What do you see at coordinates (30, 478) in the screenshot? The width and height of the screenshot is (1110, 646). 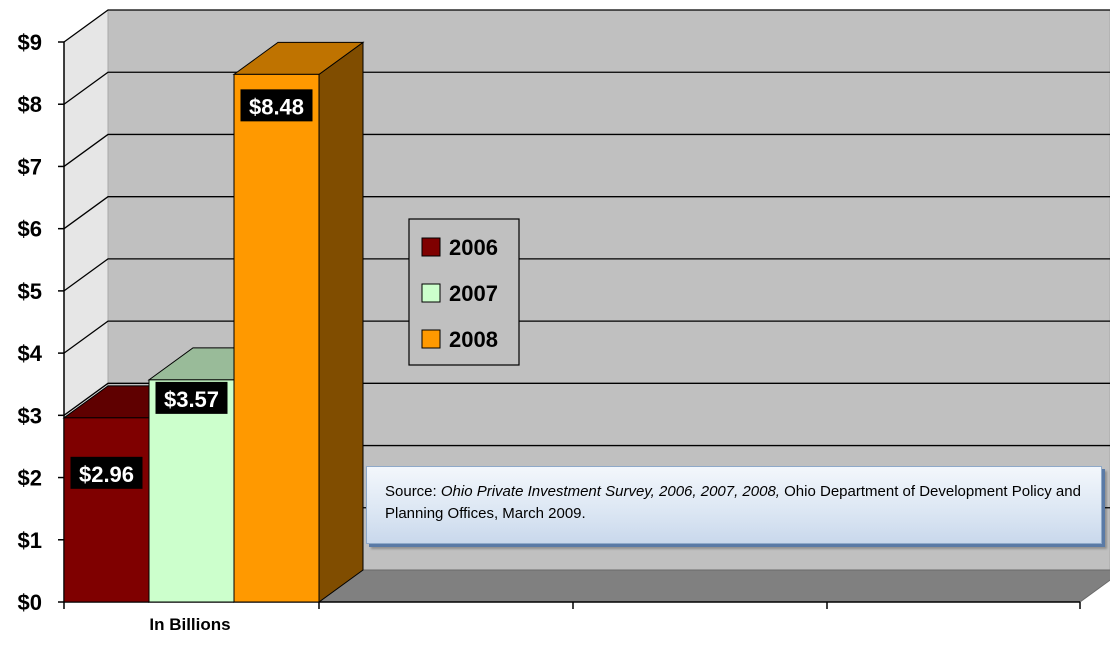 I see `y-tick-label: $2` at bounding box center [30, 478].